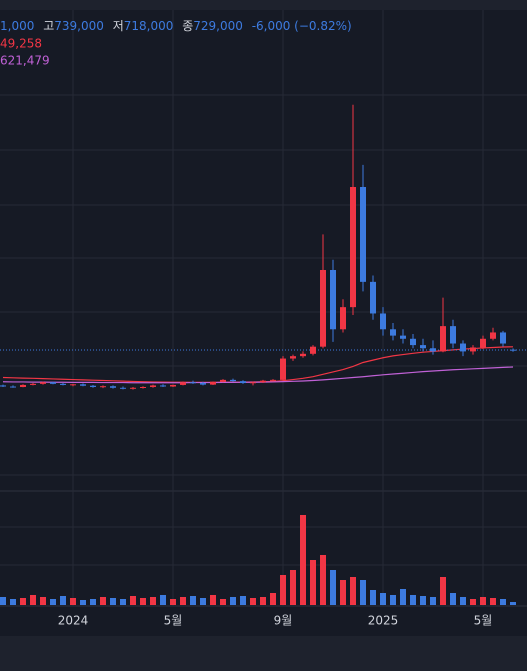  Describe the element at coordinates (283, 621) in the screenshot. I see `x-tick-label: 9월` at that location.